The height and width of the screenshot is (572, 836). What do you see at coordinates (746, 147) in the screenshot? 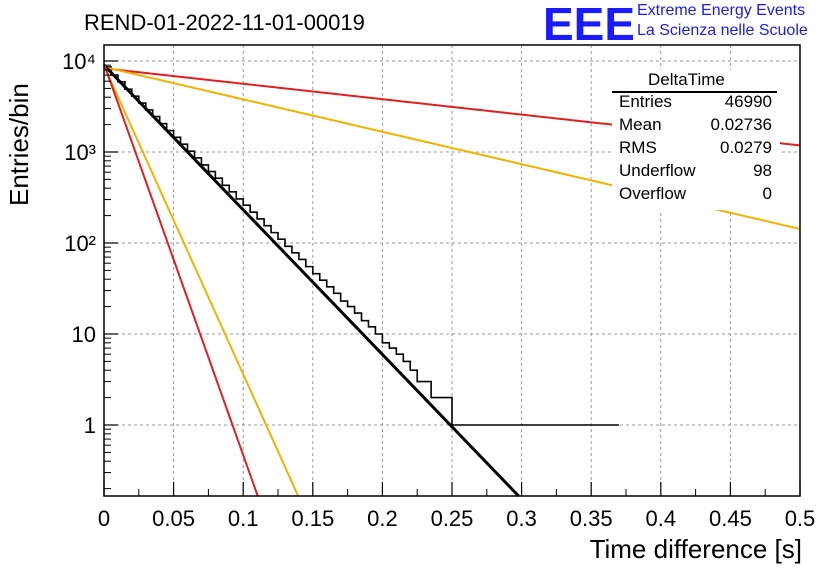
I see `stats-value: 0.0279` at bounding box center [746, 147].